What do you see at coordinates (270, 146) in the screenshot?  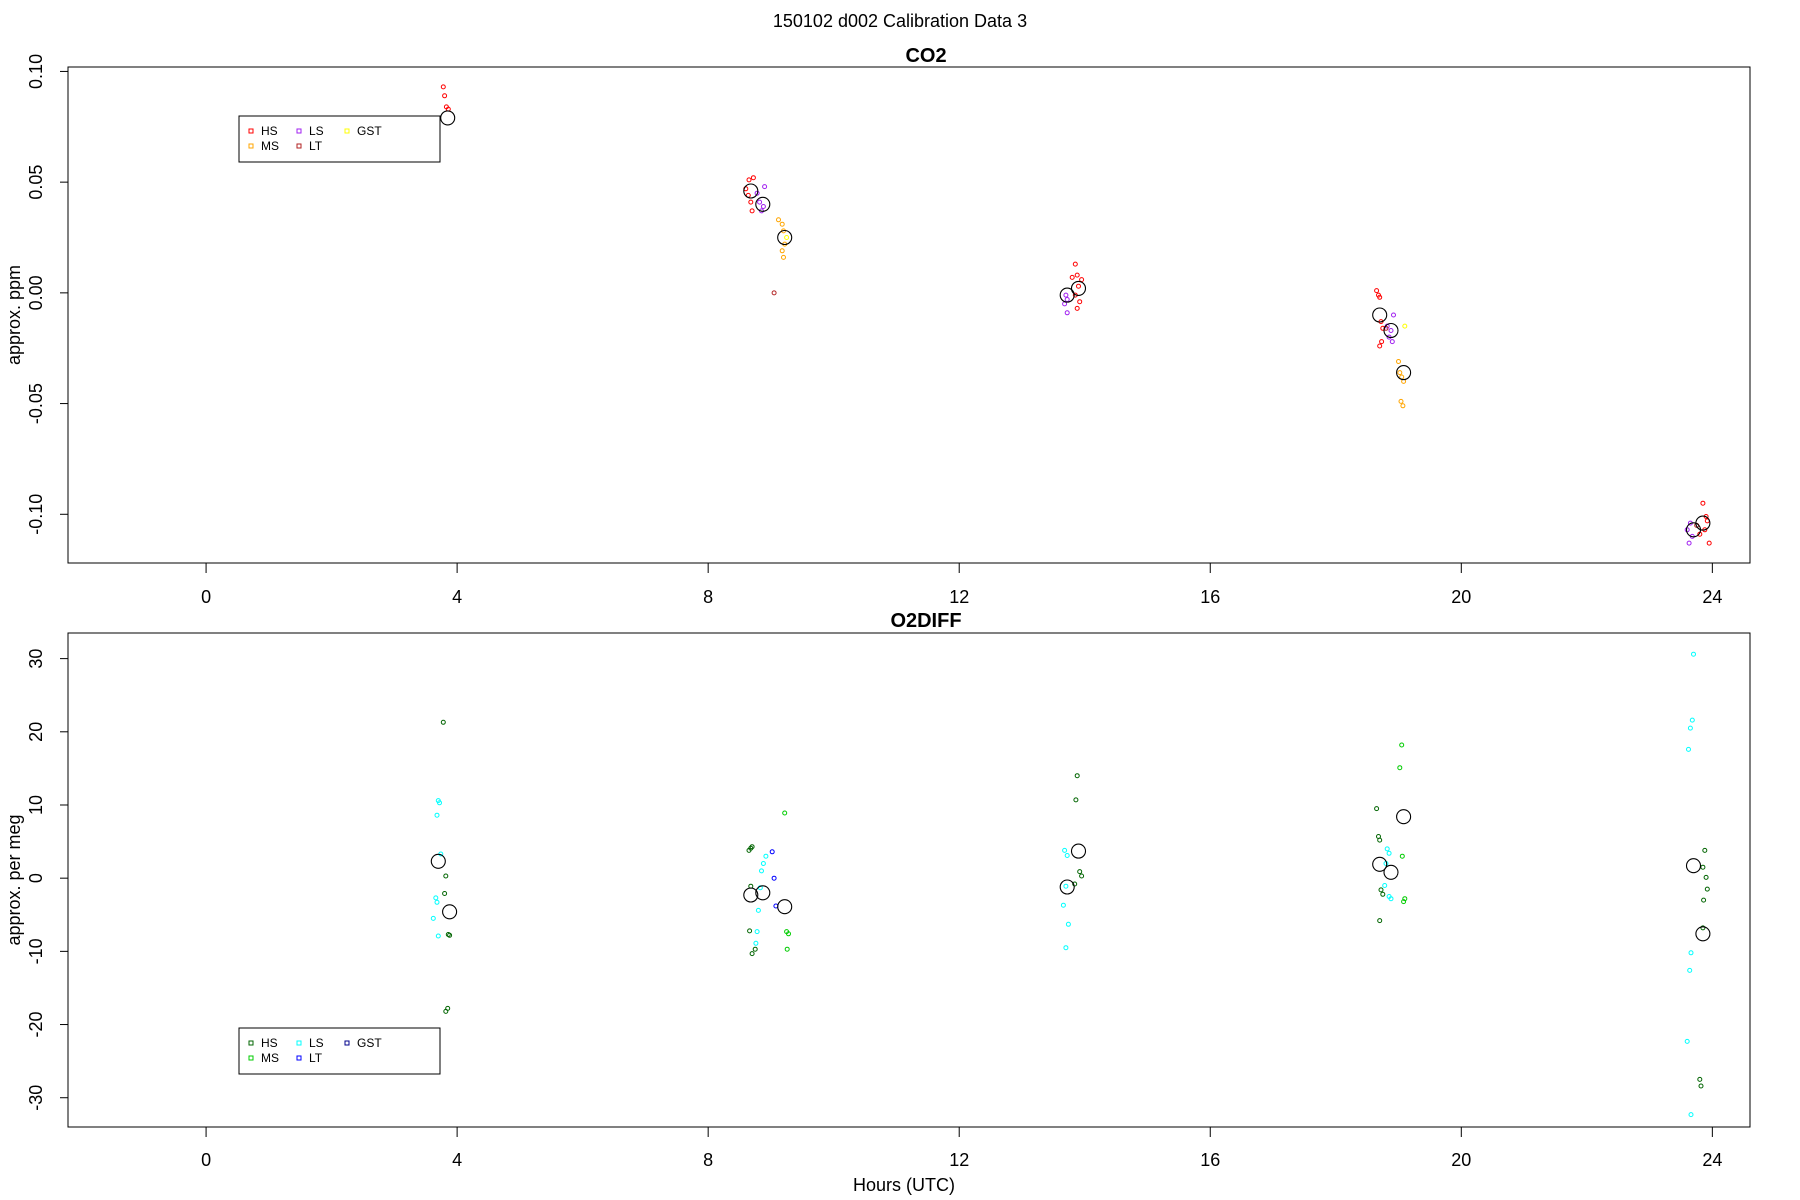 I see `co2-legend-label: MS` at bounding box center [270, 146].